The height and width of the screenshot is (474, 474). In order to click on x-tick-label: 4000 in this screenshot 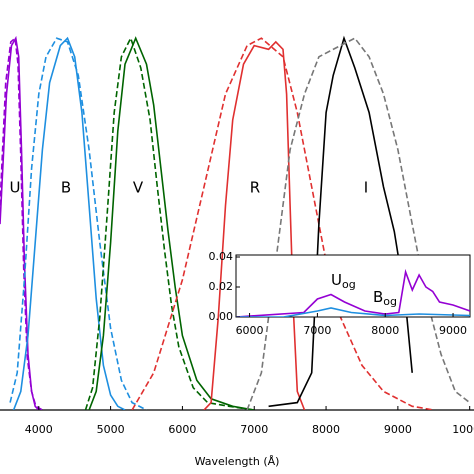, I will do `click(39, 429)`.